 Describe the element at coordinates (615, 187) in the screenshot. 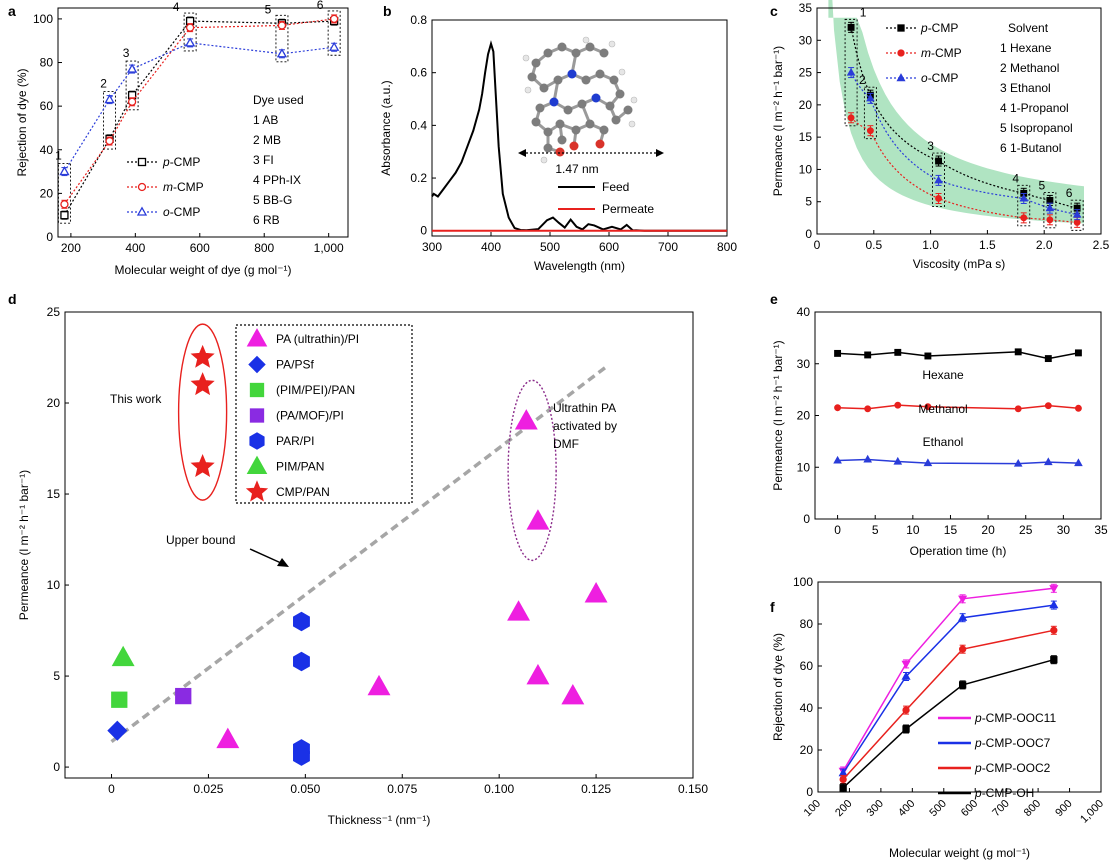

I see `legend-label: Feed` at that location.